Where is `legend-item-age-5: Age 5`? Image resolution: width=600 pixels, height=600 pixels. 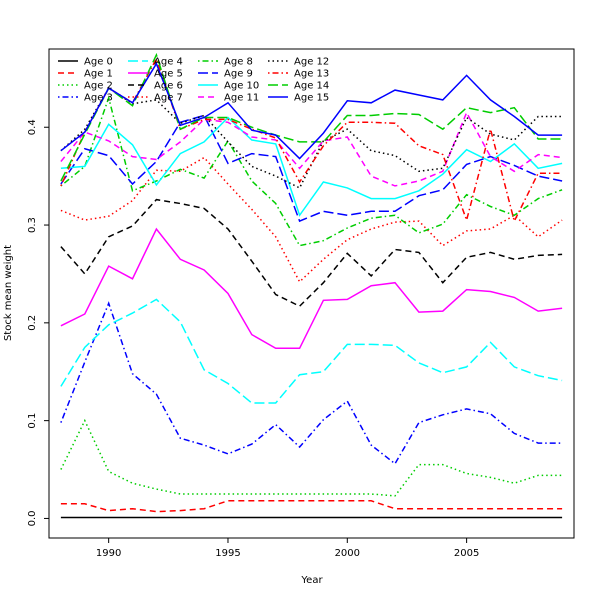 legend-item-age-5: Age 5 is located at coordinates (155, 74).